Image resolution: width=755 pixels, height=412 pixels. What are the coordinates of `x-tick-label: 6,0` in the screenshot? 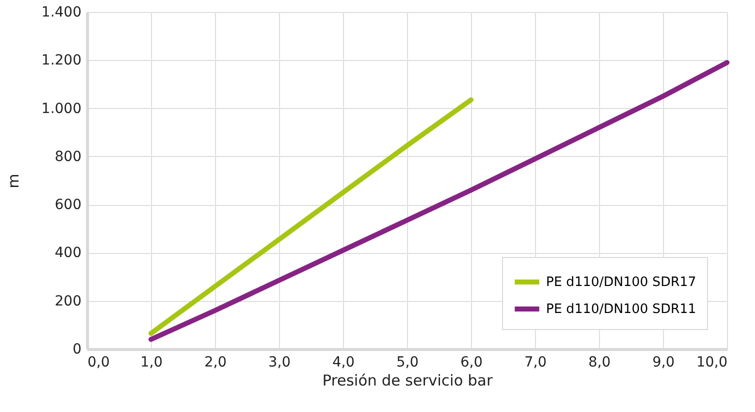 It's located at (471, 362).